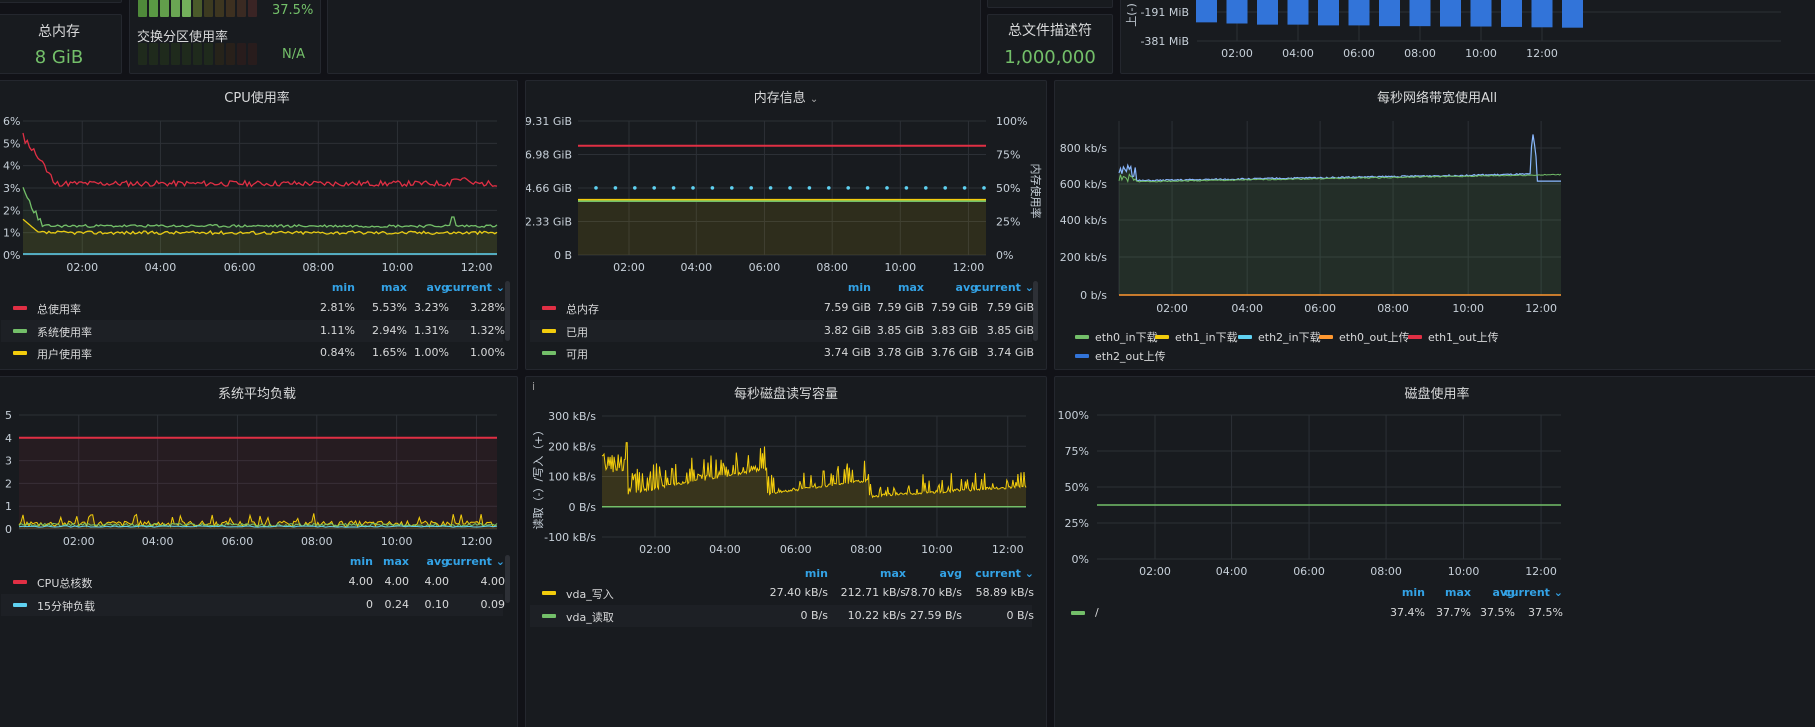 The width and height of the screenshot is (1815, 727). I want to click on legend-col-header: min, so click(816, 573).